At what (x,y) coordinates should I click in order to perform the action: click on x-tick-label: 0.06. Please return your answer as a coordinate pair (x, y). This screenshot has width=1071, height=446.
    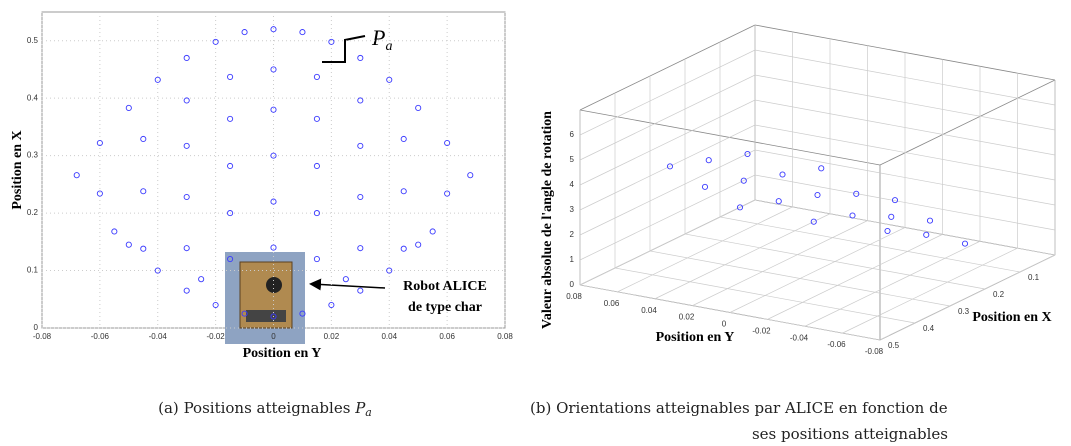
    Looking at the image, I should click on (612, 303).